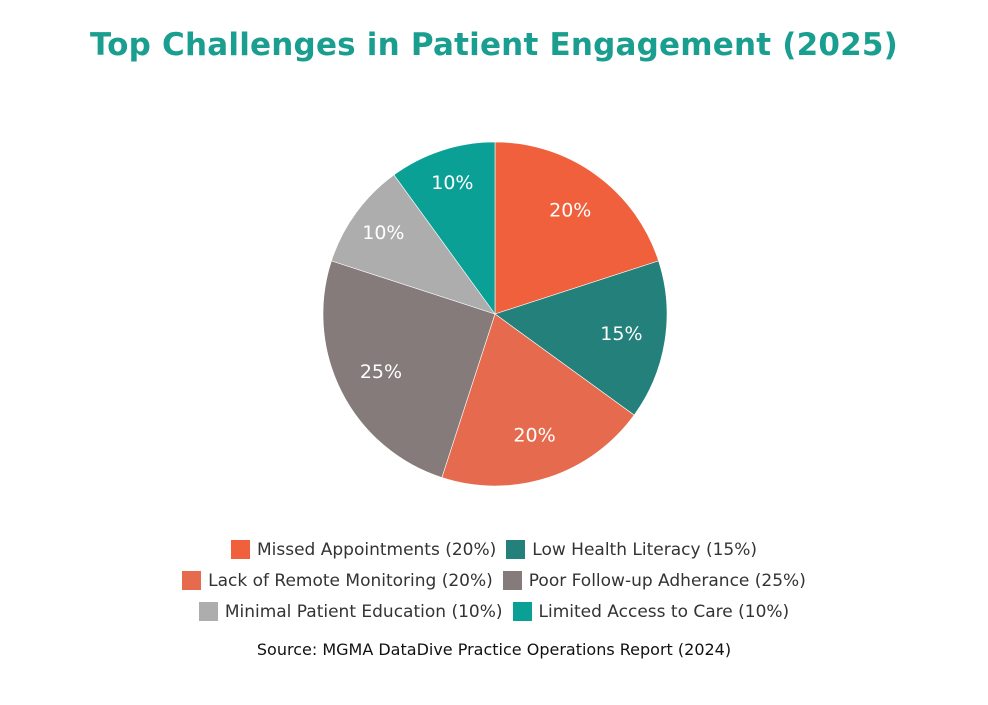 The image size is (988, 705). I want to click on legend-item: Limited Access to Care (10%), so click(651, 611).